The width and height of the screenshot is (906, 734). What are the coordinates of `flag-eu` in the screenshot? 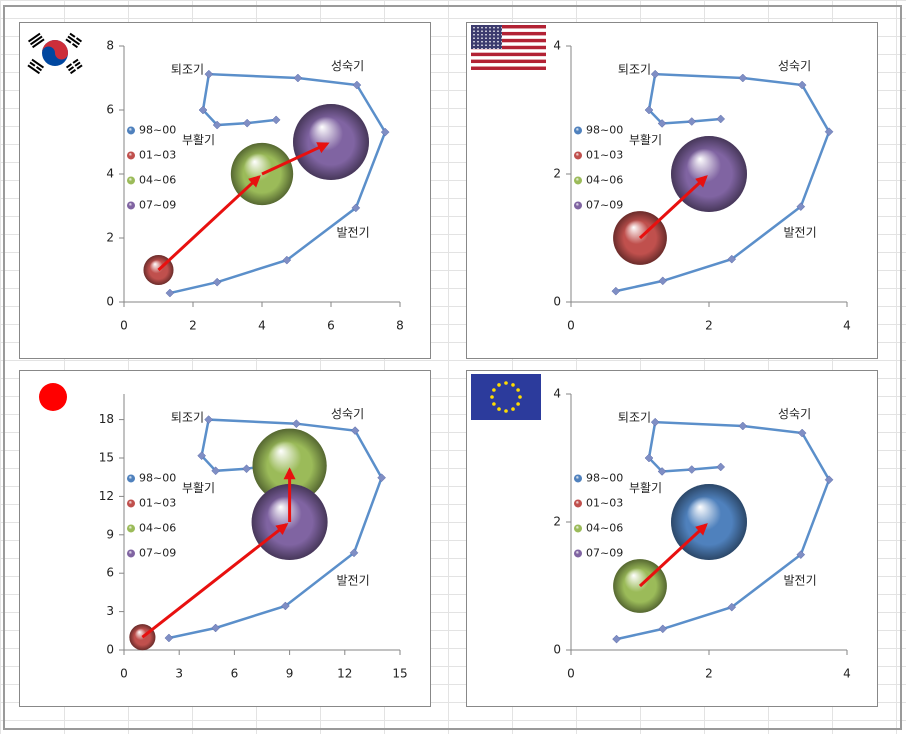 It's located at (506, 397).